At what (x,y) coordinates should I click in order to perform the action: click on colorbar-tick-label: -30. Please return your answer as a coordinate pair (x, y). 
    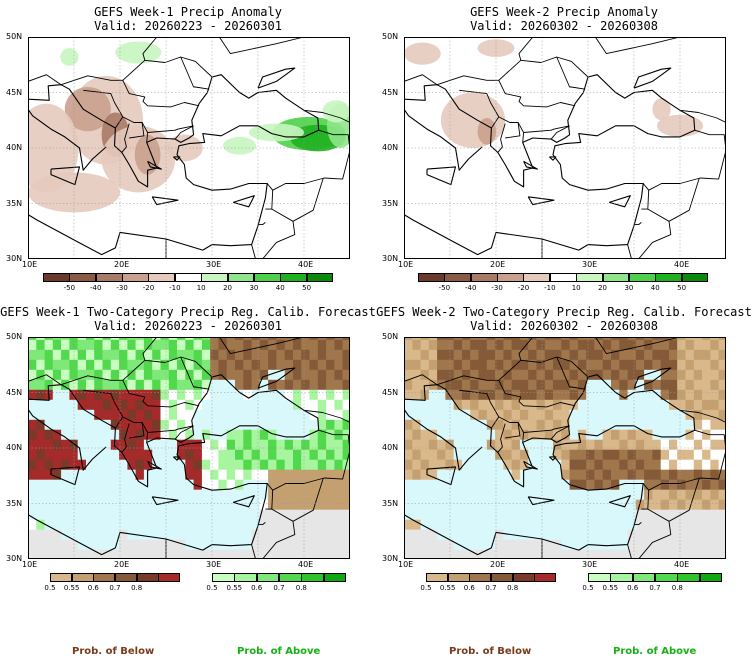
    Looking at the image, I should click on (497, 288).